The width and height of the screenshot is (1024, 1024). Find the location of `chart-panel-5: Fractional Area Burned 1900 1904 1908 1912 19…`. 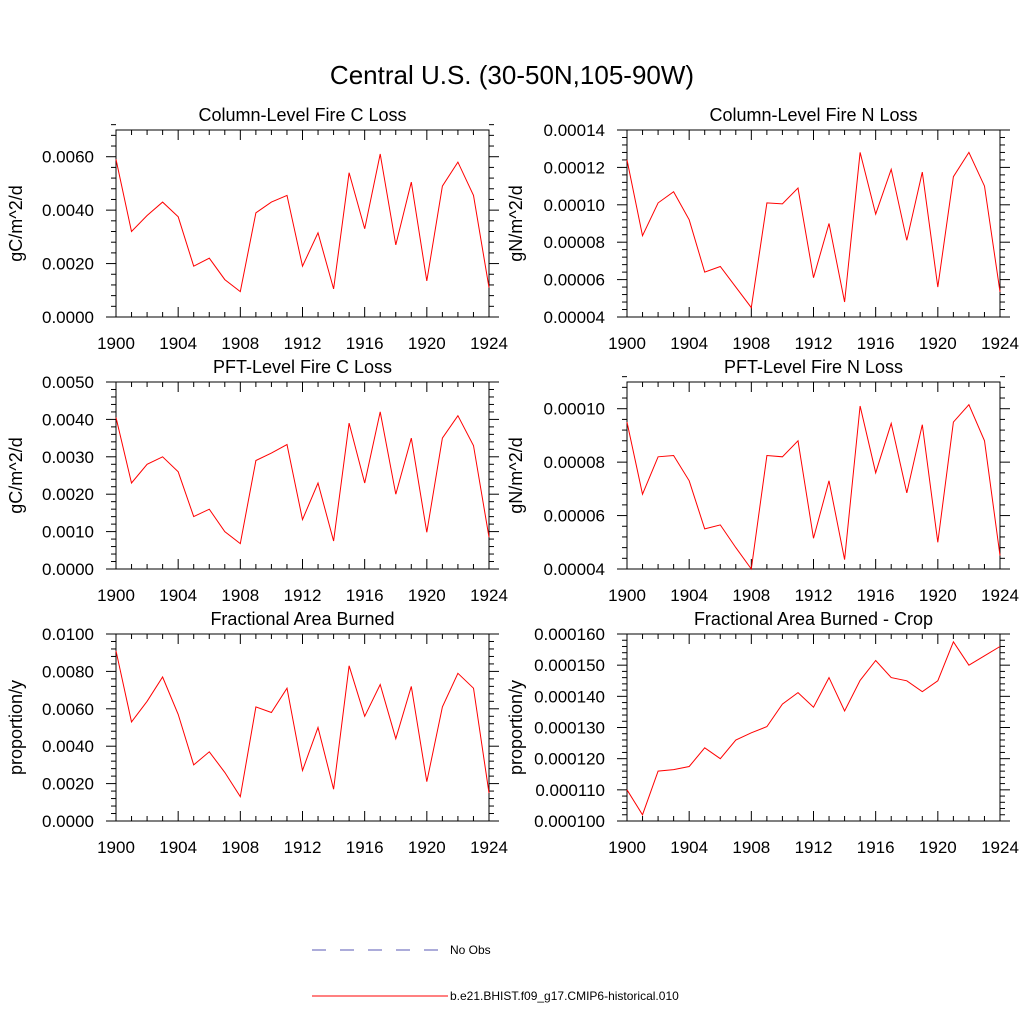

chart-panel-5: Fractional Area Burned 1900 1904 1908 1912 19… is located at coordinates (257, 733).